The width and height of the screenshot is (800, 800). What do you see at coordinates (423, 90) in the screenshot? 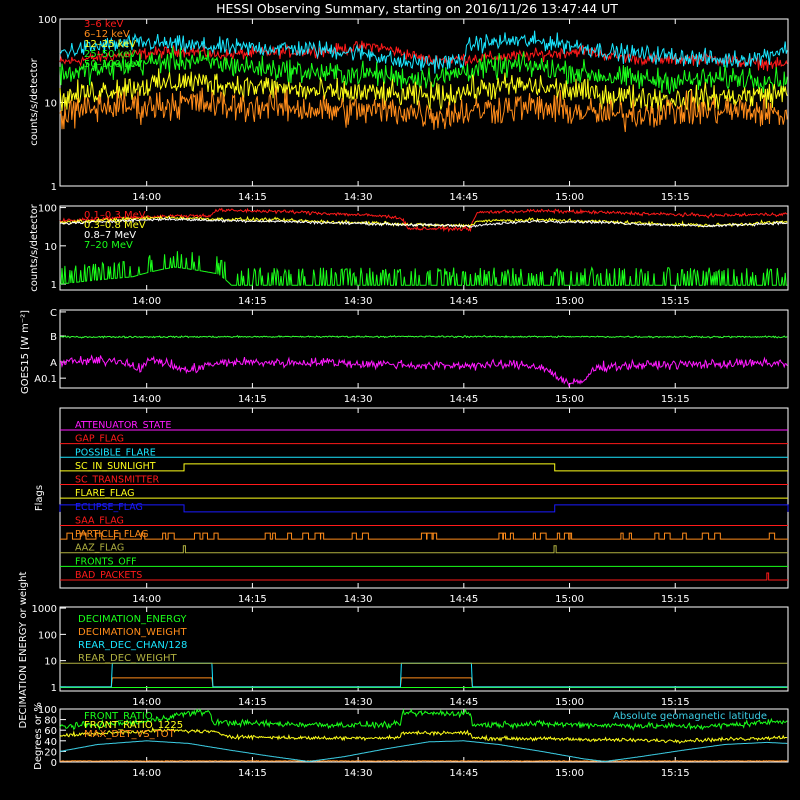
I see `series-line-25-50-kev` at bounding box center [423, 90].